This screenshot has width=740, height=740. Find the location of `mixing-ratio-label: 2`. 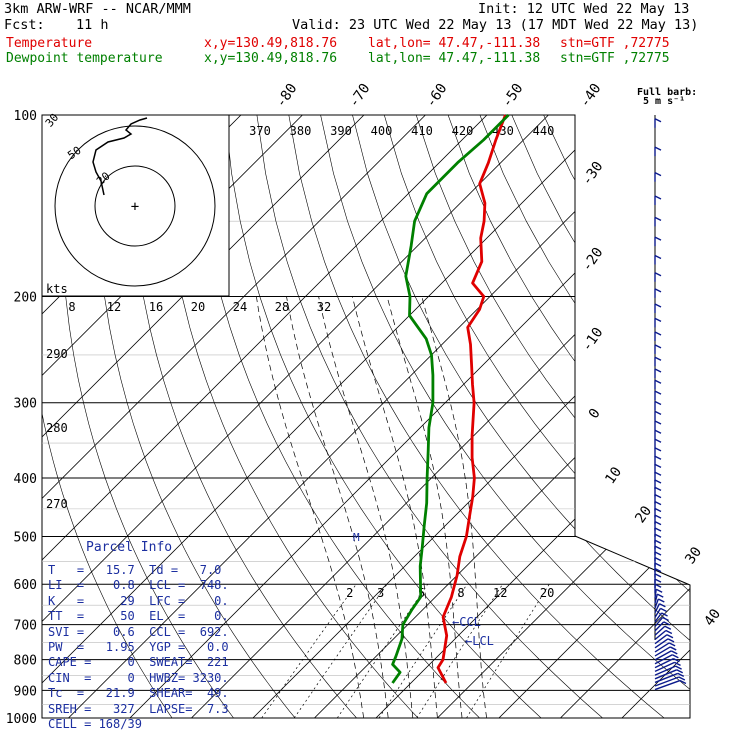

mixing-ratio-label: 2 is located at coordinates (349, 593).